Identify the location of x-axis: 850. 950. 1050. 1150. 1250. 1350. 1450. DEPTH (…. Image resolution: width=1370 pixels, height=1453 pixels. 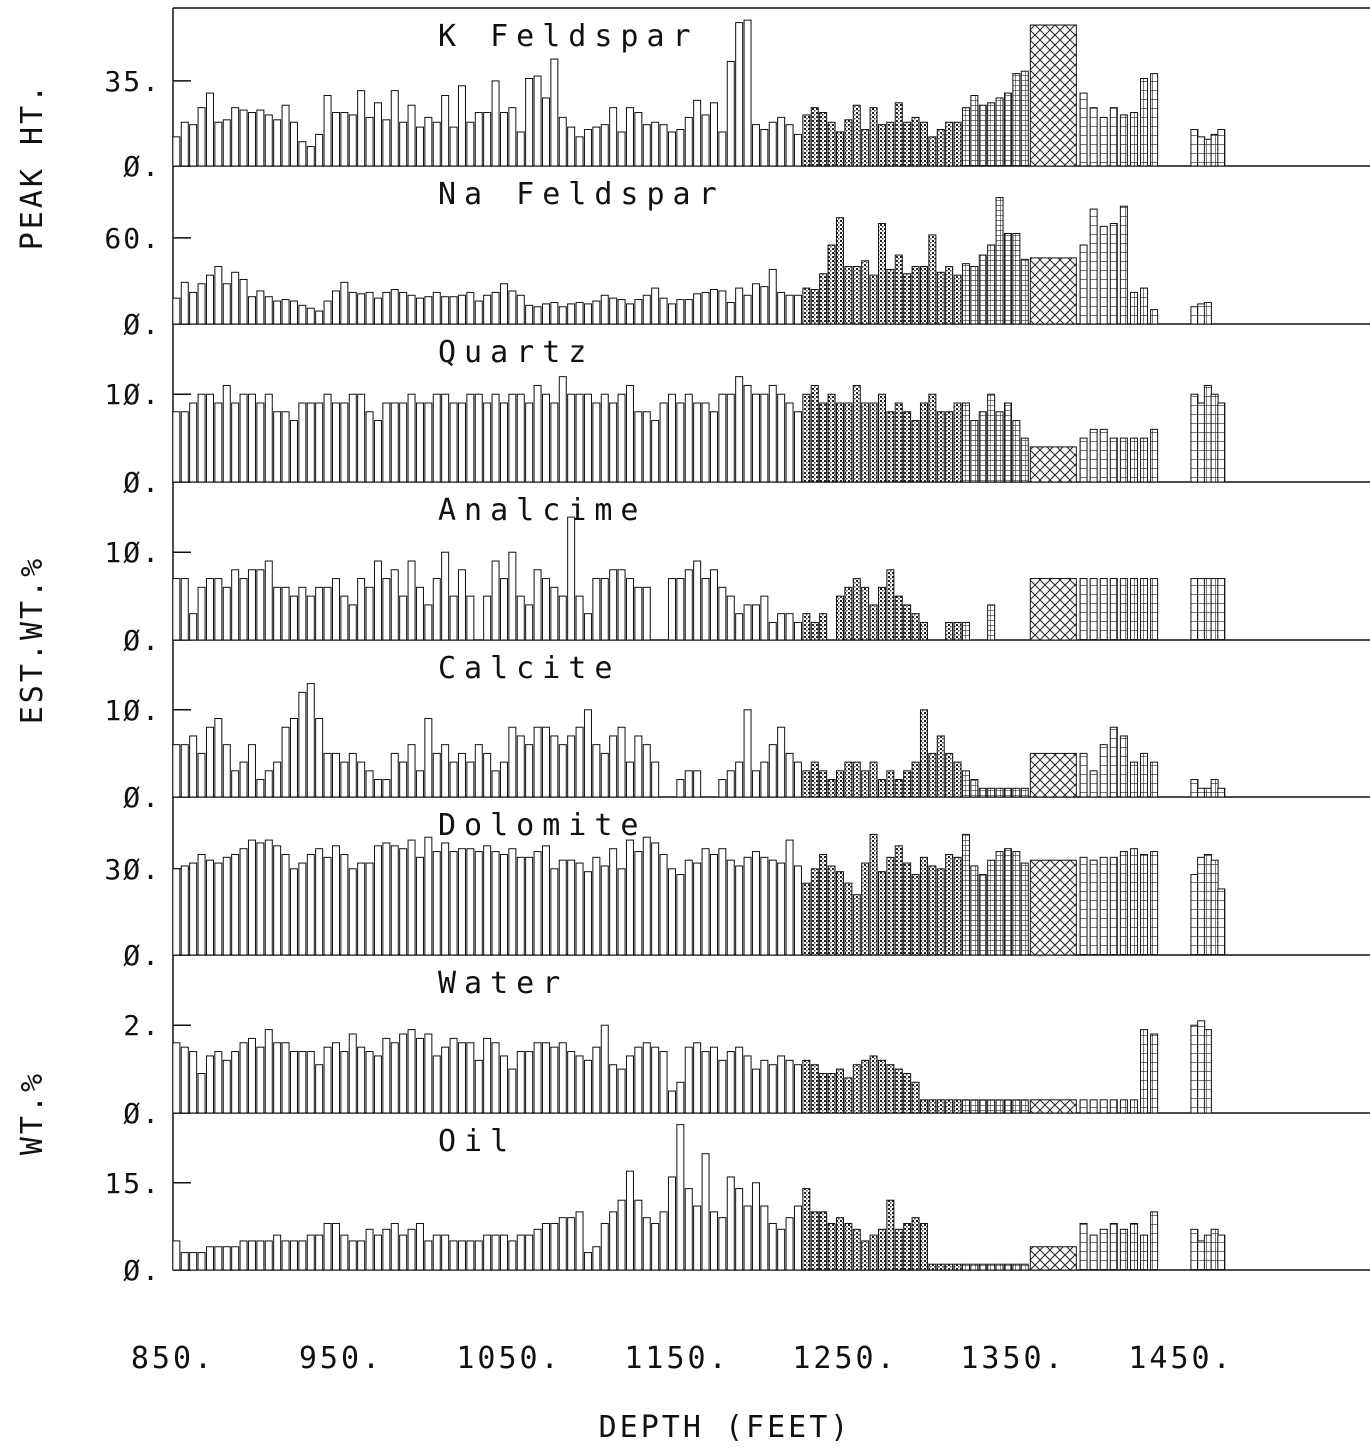
(681, 1393).